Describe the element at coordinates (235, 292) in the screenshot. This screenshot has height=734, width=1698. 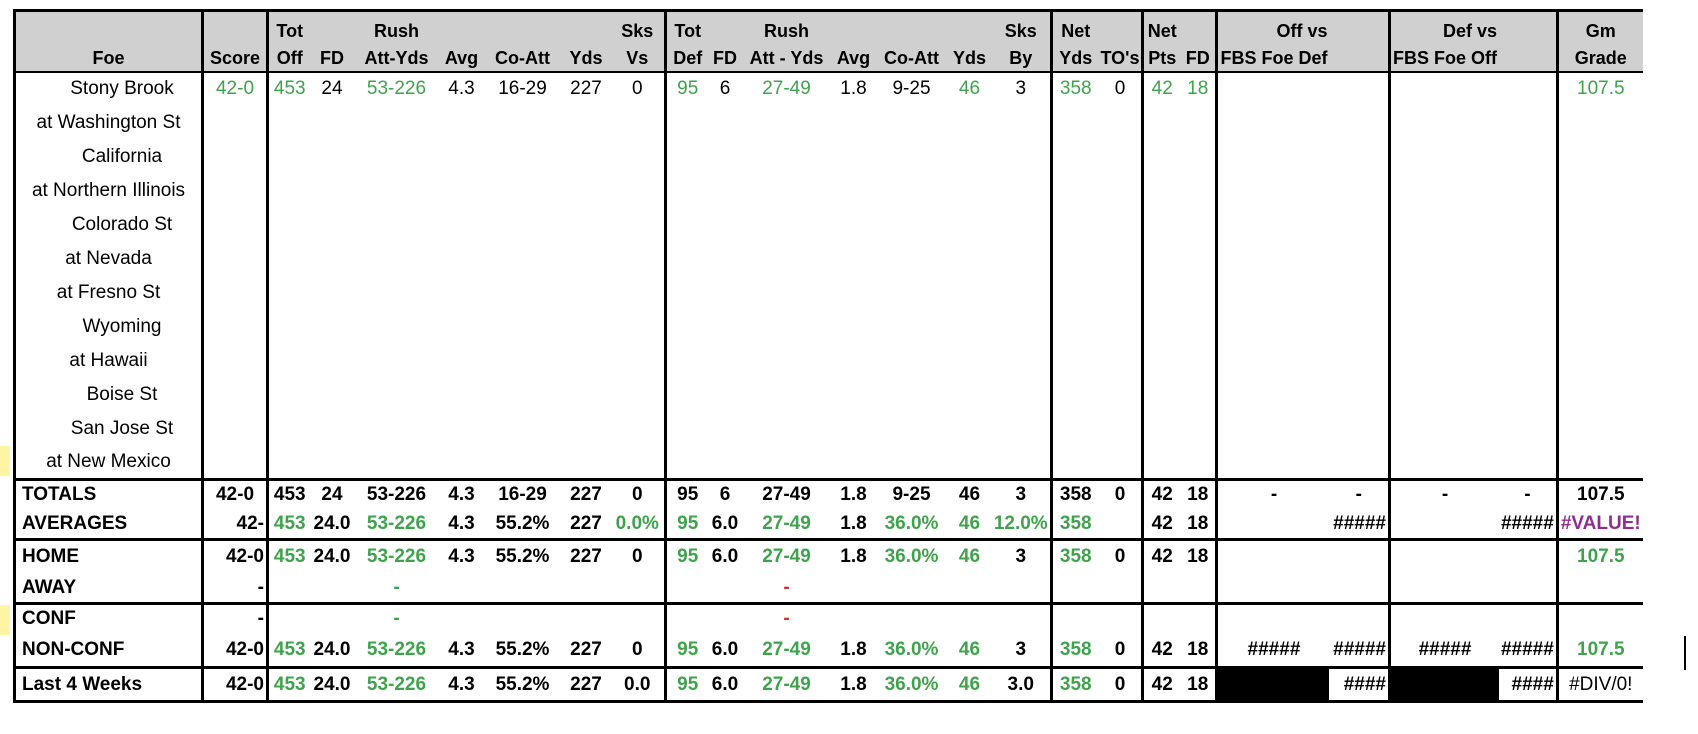
I see `cell-score` at that location.